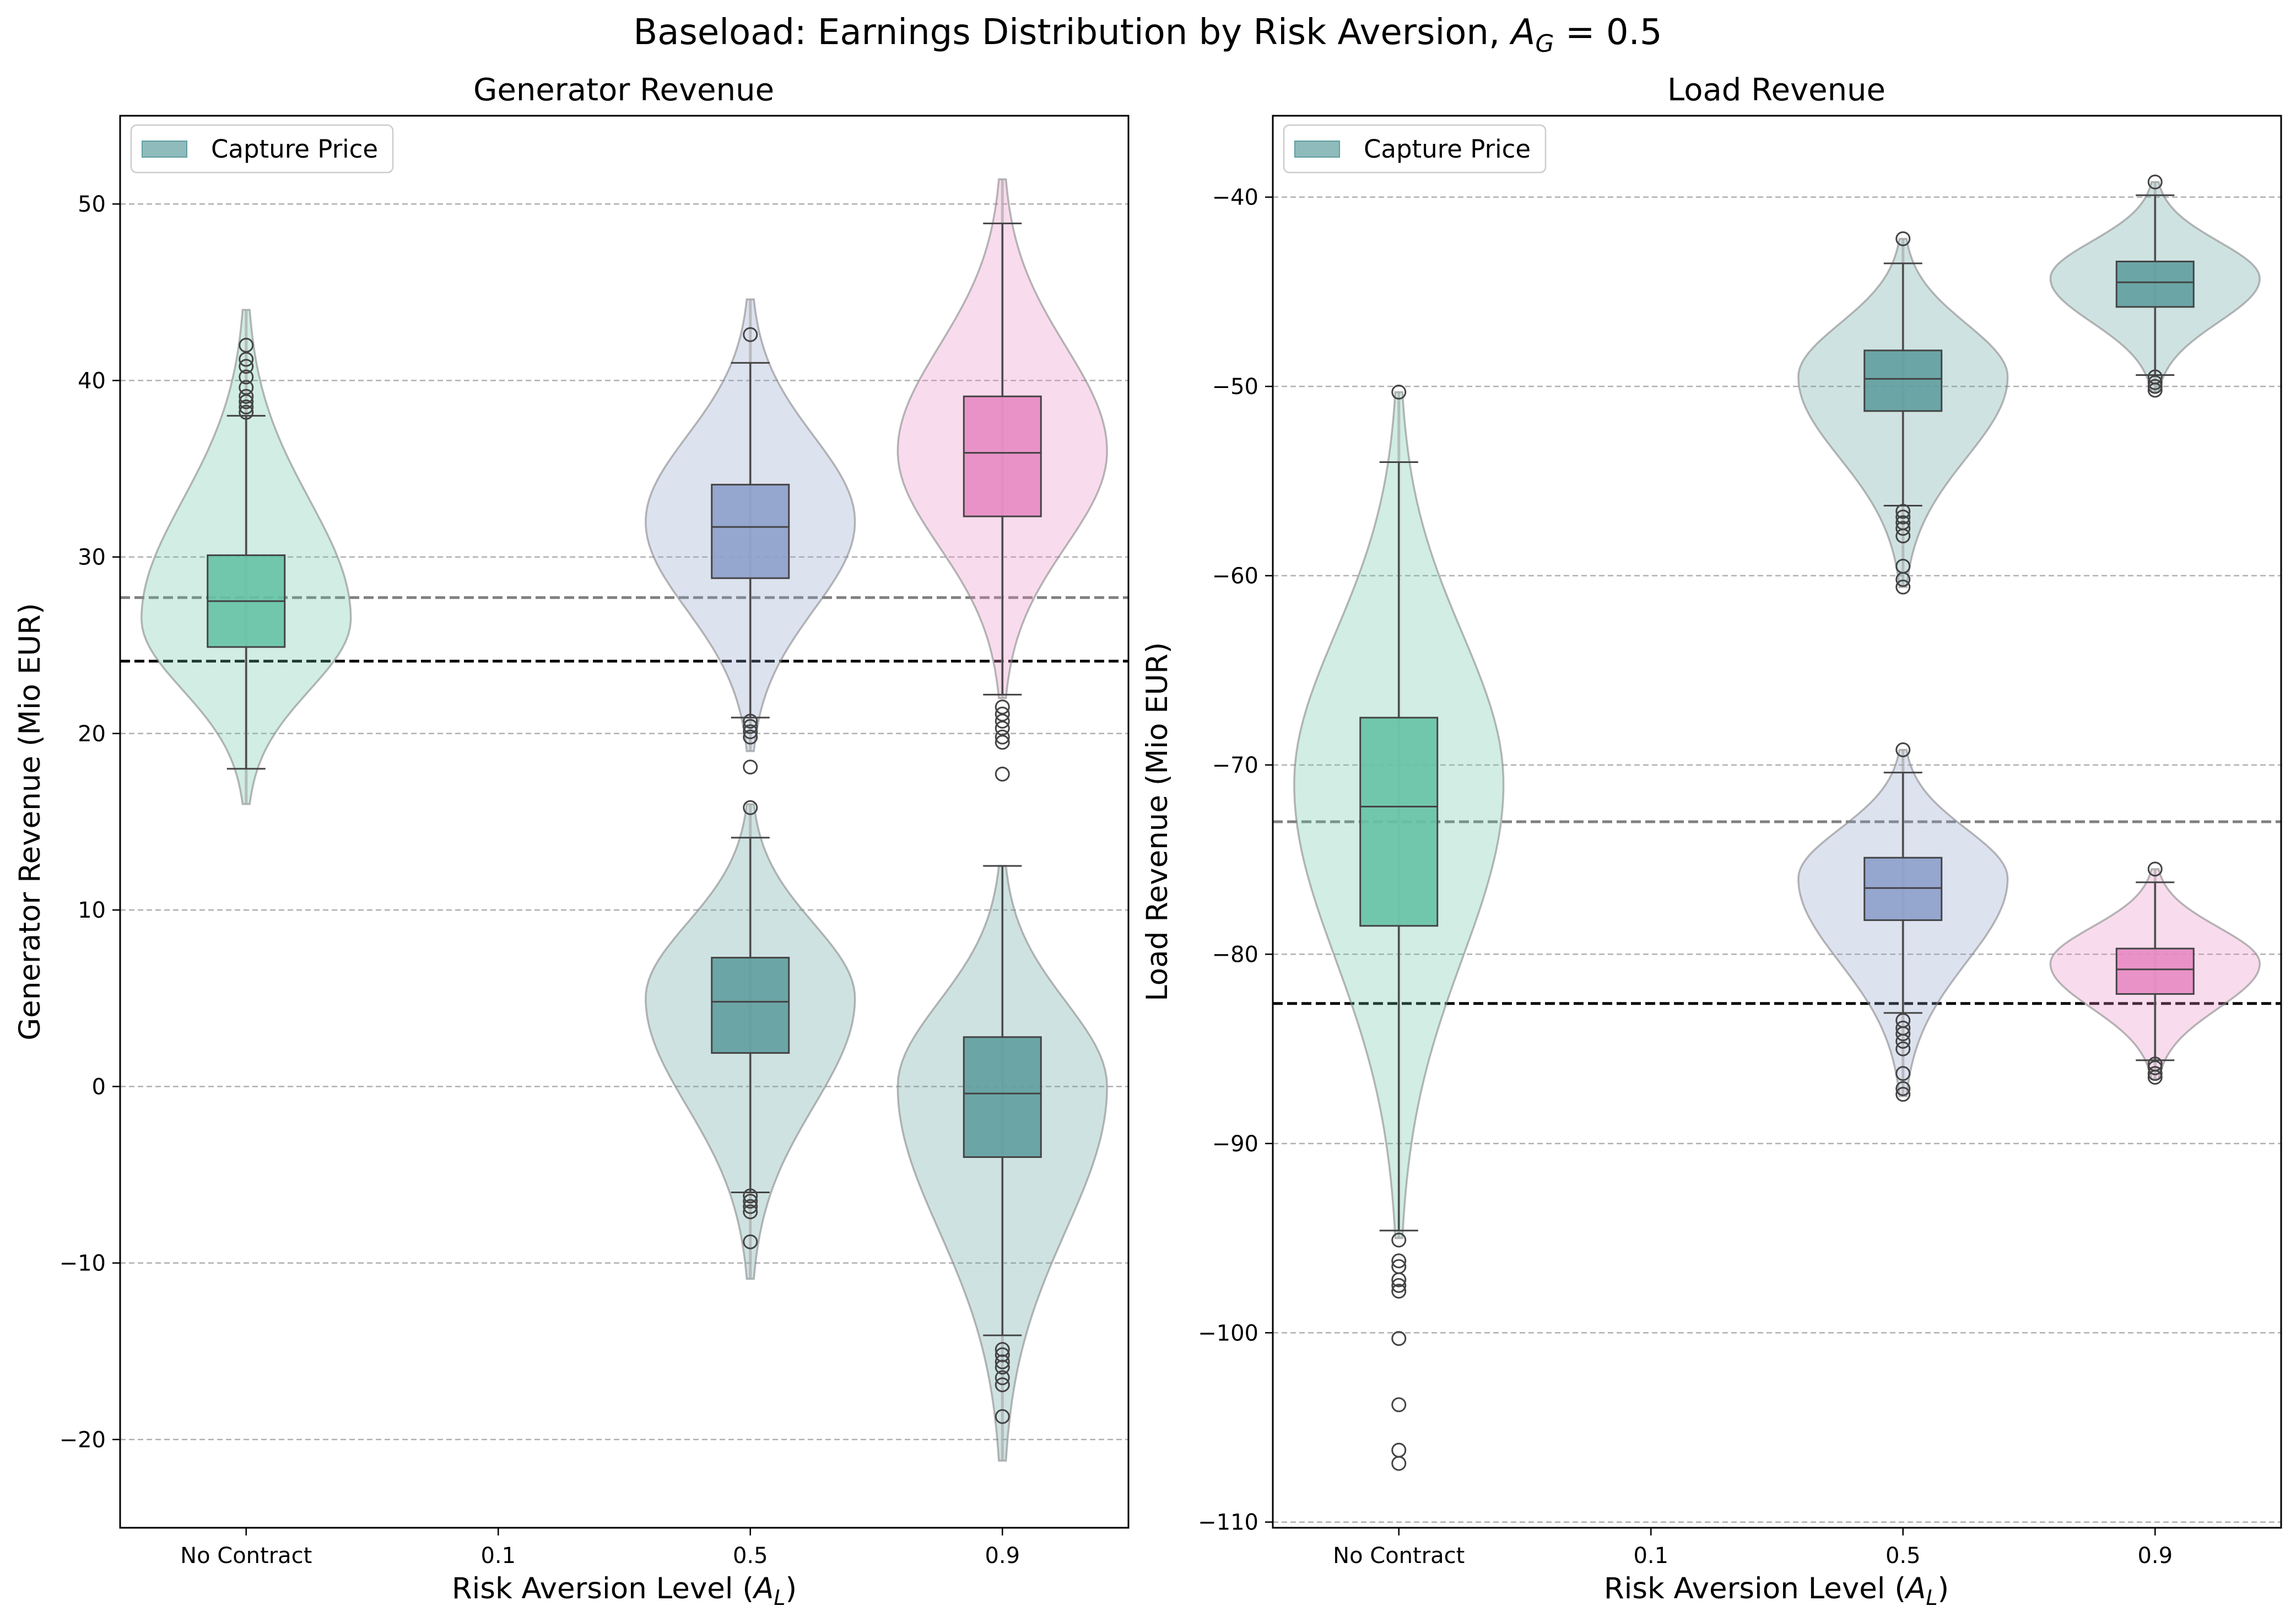 This screenshot has width=2296, height=1622. Describe the element at coordinates (1235, 576) in the screenshot. I see `y-tick-label: −60` at that location.